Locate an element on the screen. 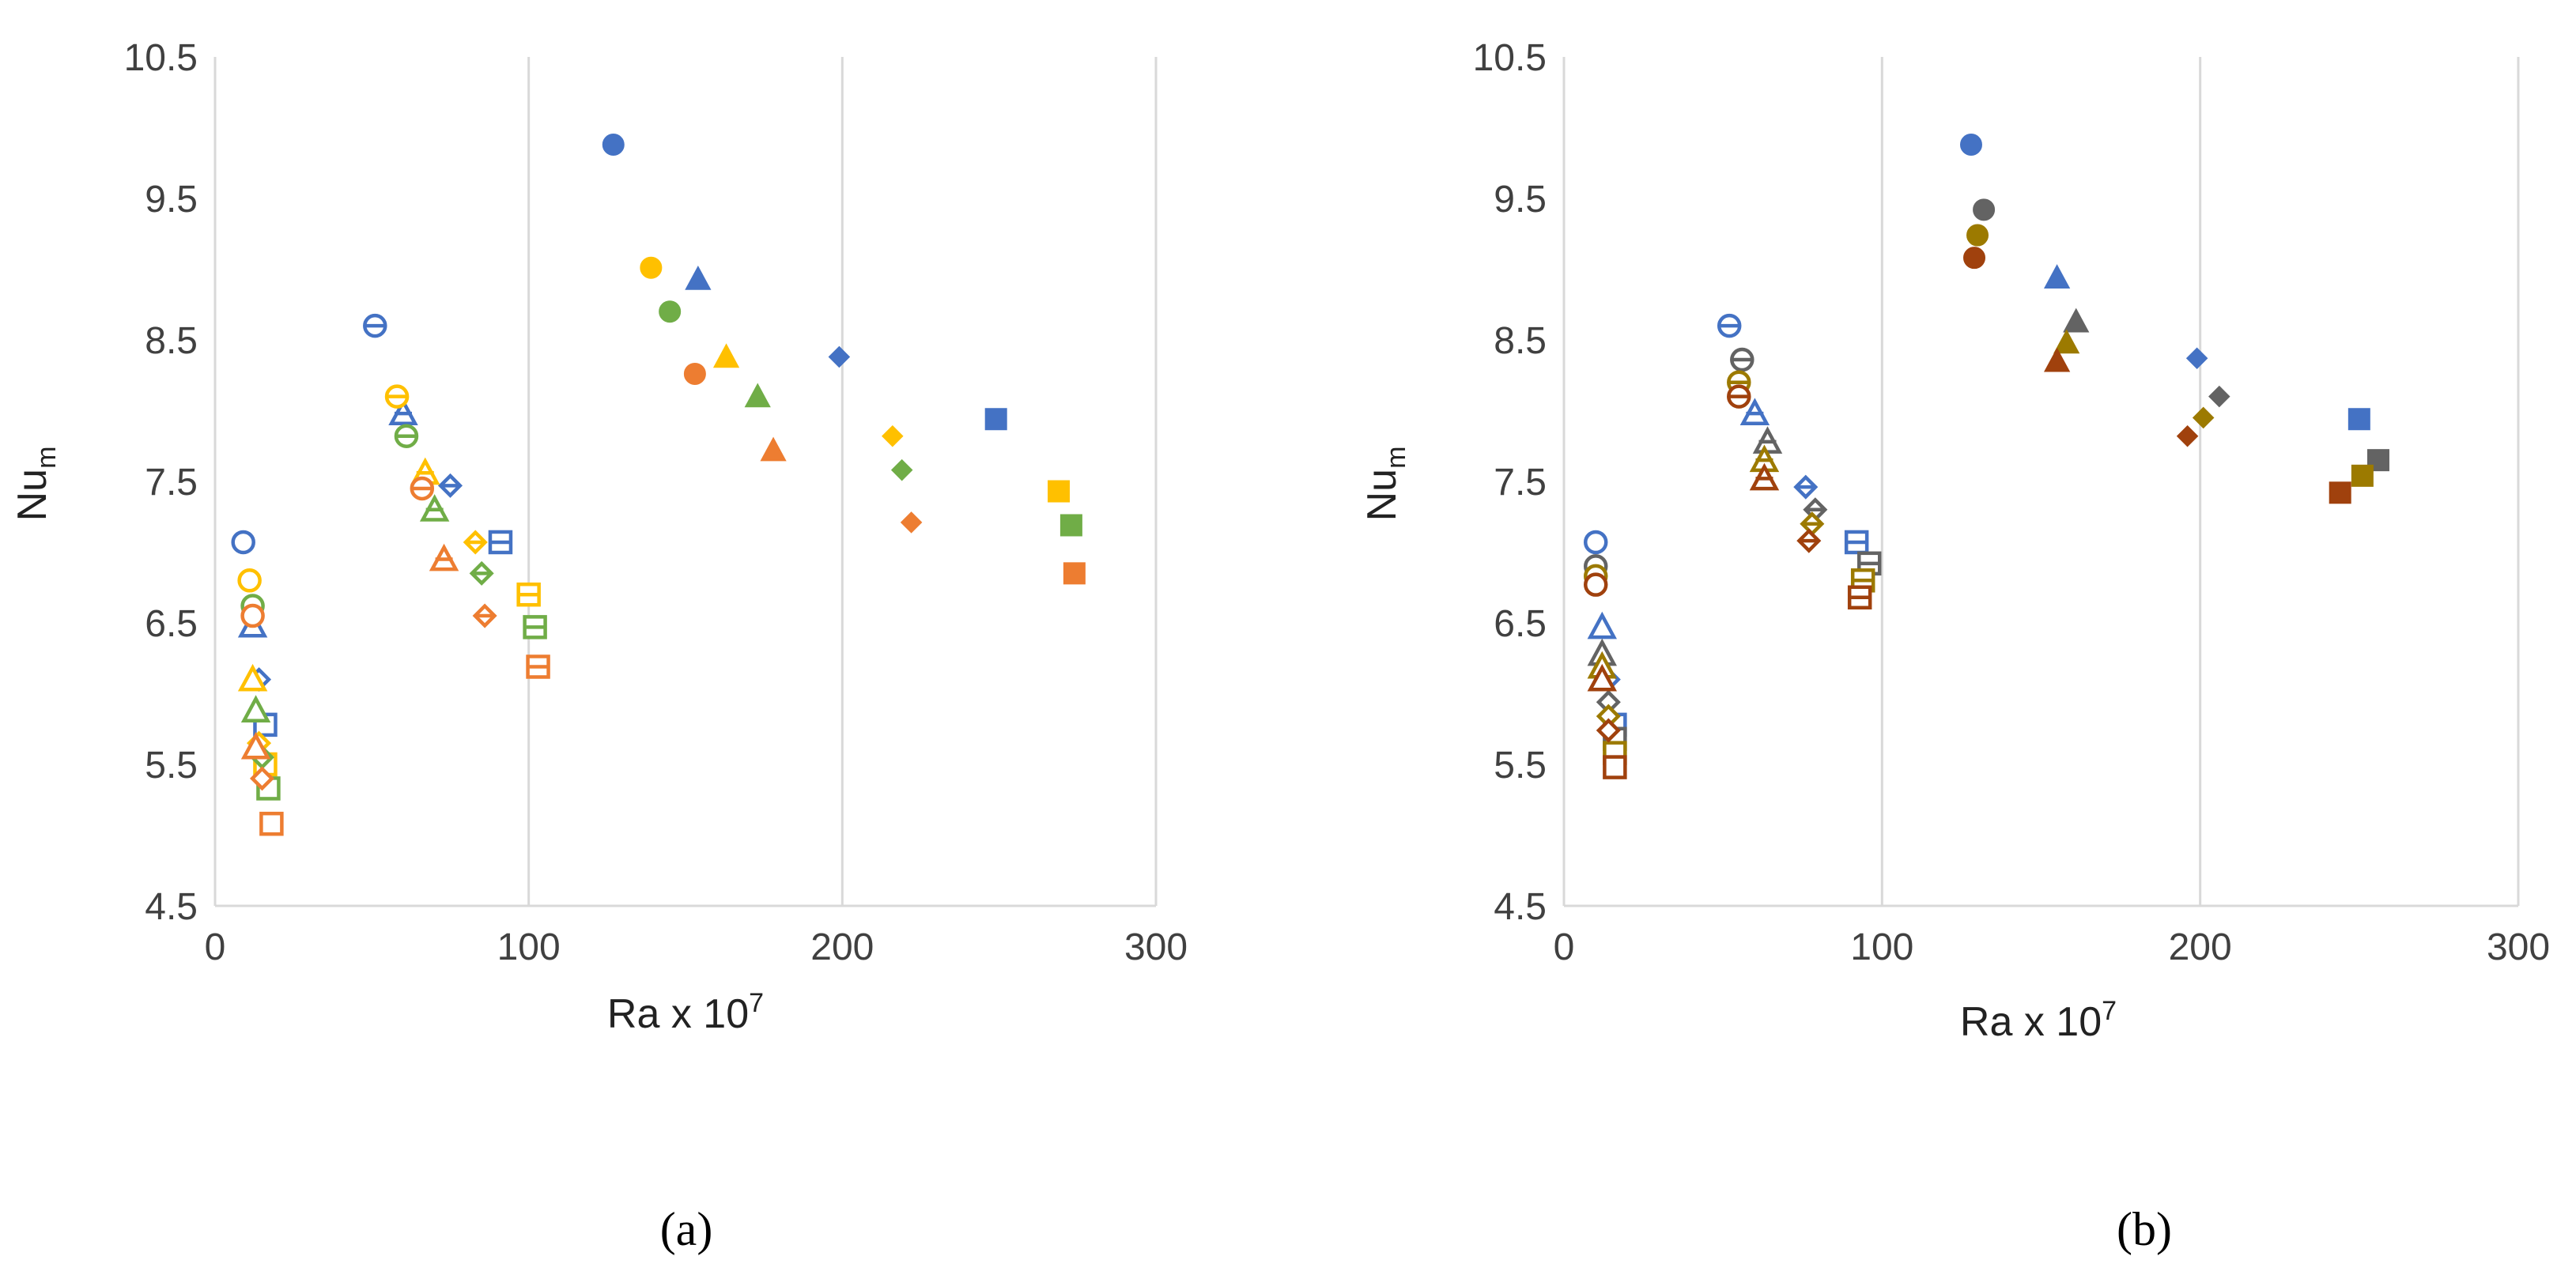 The height and width of the screenshot is (1275, 2576). panel-label: (a) is located at coordinates (686, 1229).